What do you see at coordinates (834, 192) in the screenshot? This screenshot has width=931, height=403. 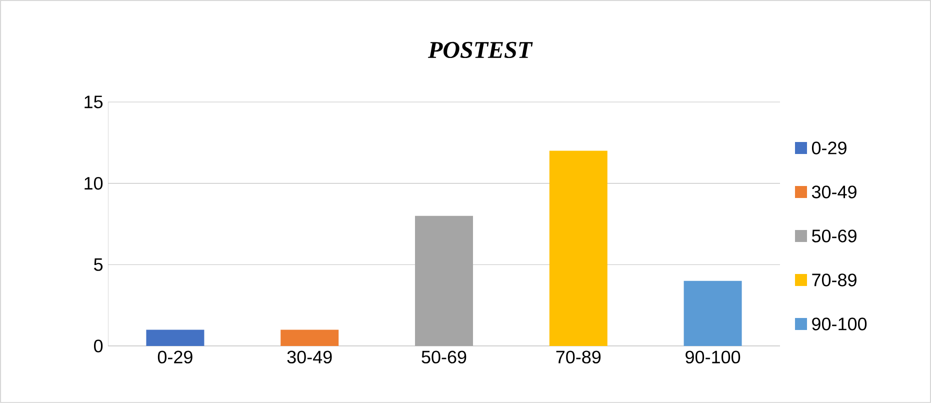 I see `legend-label: 30-49` at bounding box center [834, 192].